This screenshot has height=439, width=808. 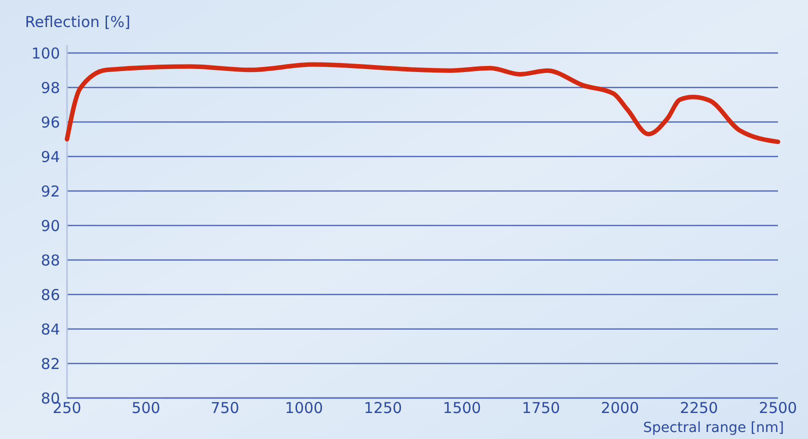 What do you see at coordinates (50, 225) in the screenshot?
I see `y-tick-label: 90` at bounding box center [50, 225].